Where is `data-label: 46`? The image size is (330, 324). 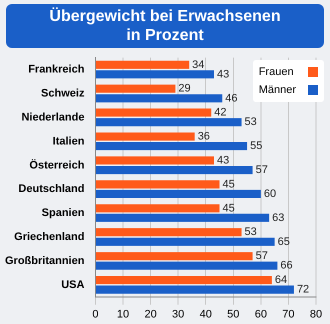
data-label: 46 is located at coordinates (231, 98).